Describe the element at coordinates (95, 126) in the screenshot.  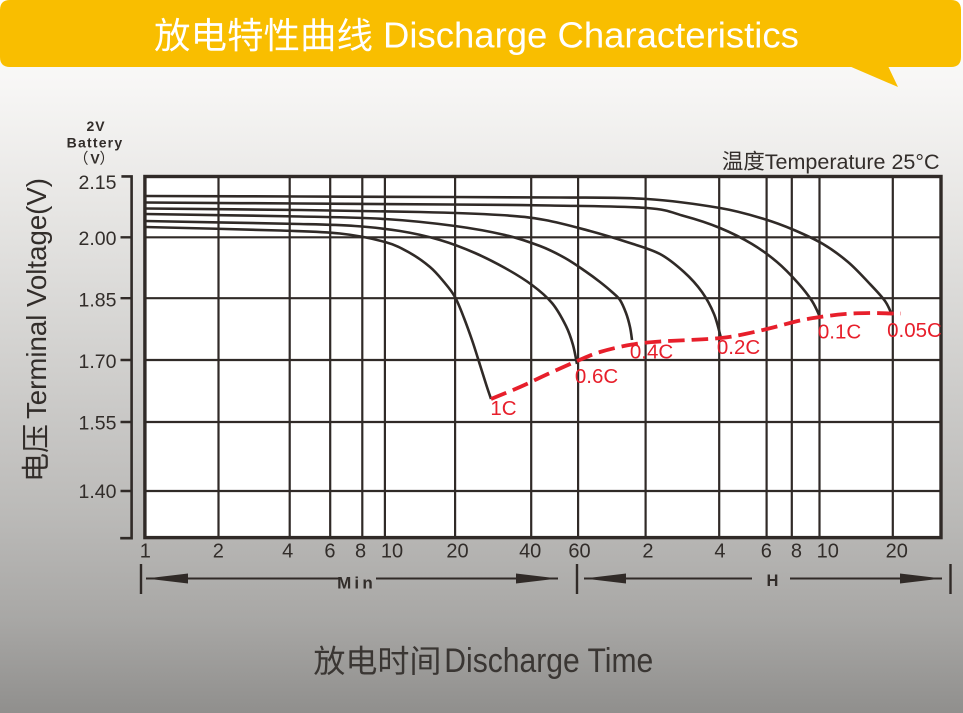
I see `svg-text: 2V` at that location.